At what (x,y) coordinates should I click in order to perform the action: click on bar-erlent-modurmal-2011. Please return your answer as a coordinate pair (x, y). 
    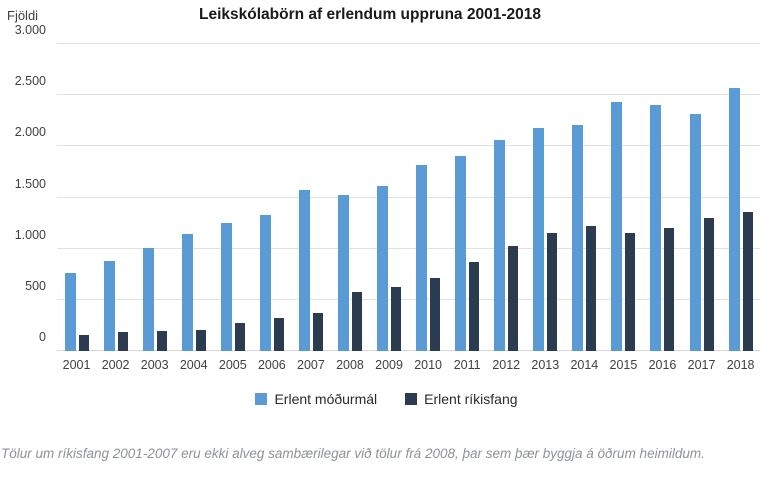
    Looking at the image, I should click on (461, 253).